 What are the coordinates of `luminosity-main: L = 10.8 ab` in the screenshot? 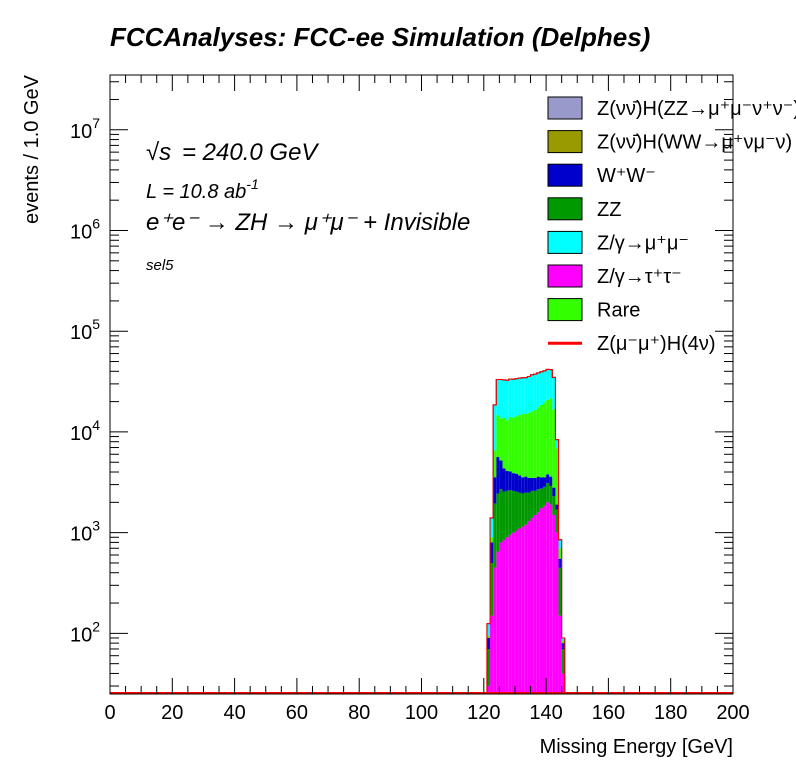 It's located at (196, 192).